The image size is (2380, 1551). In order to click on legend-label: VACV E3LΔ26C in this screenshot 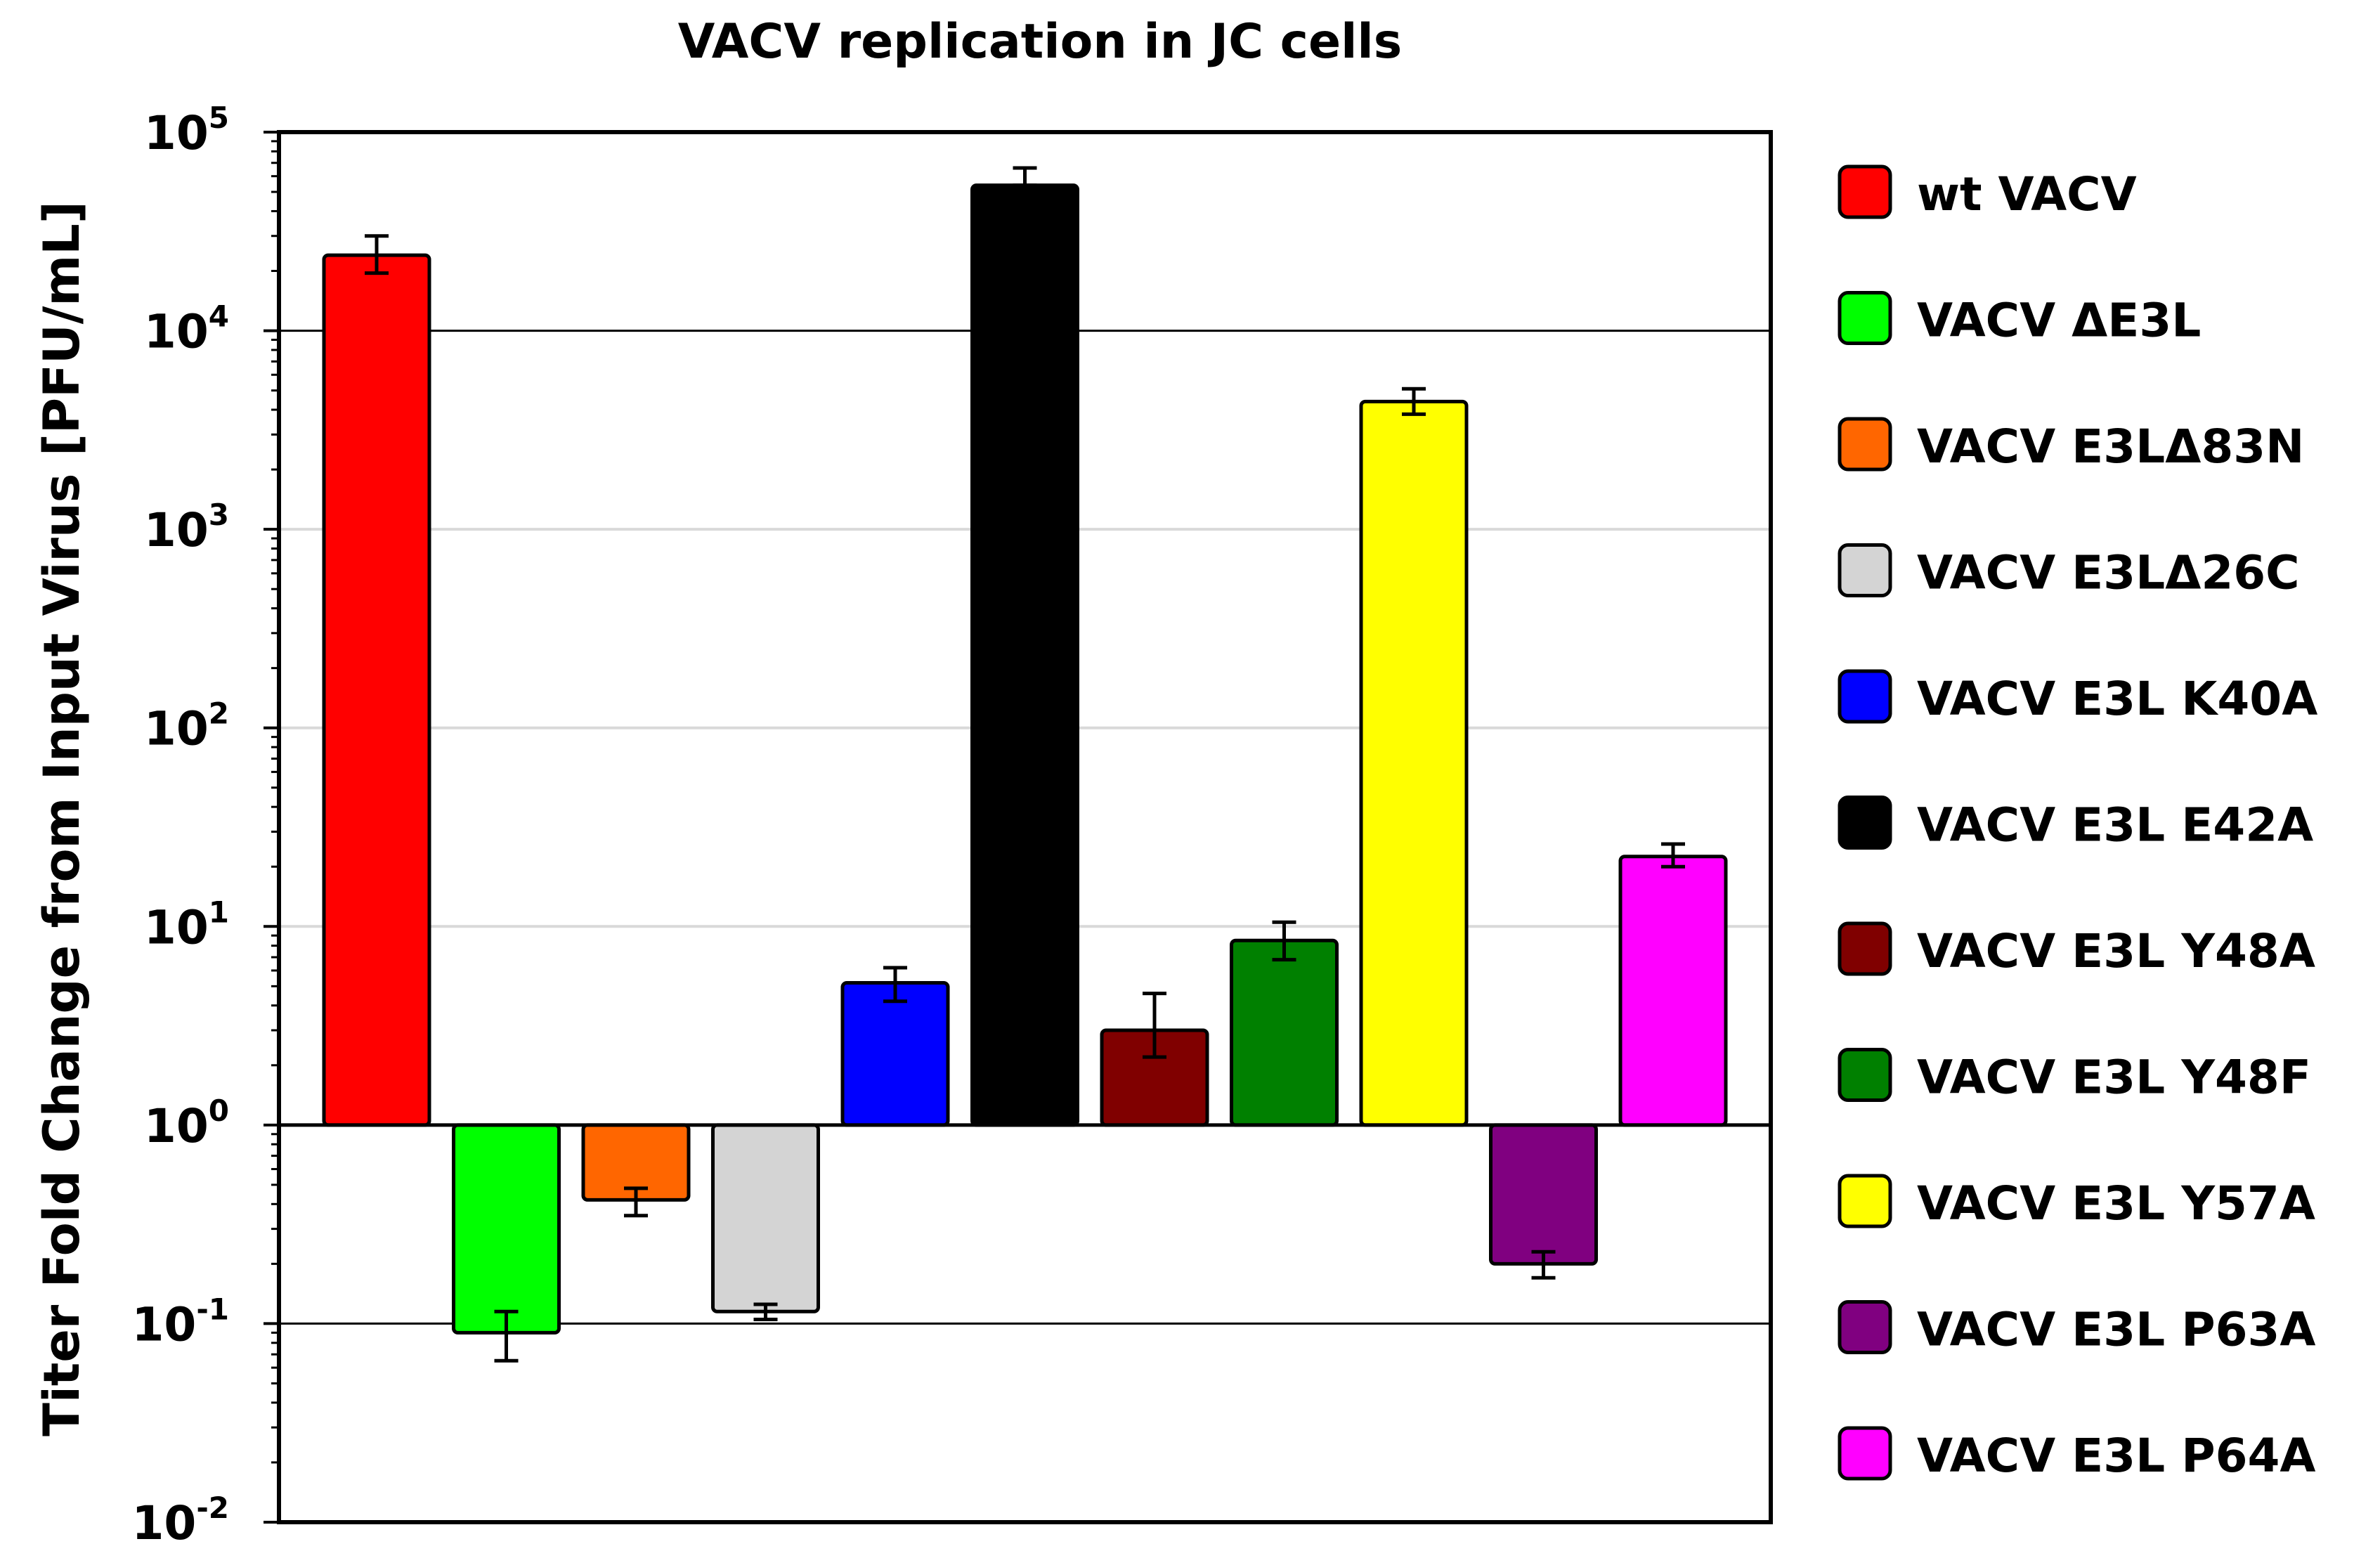, I will do `click(2108, 573)`.